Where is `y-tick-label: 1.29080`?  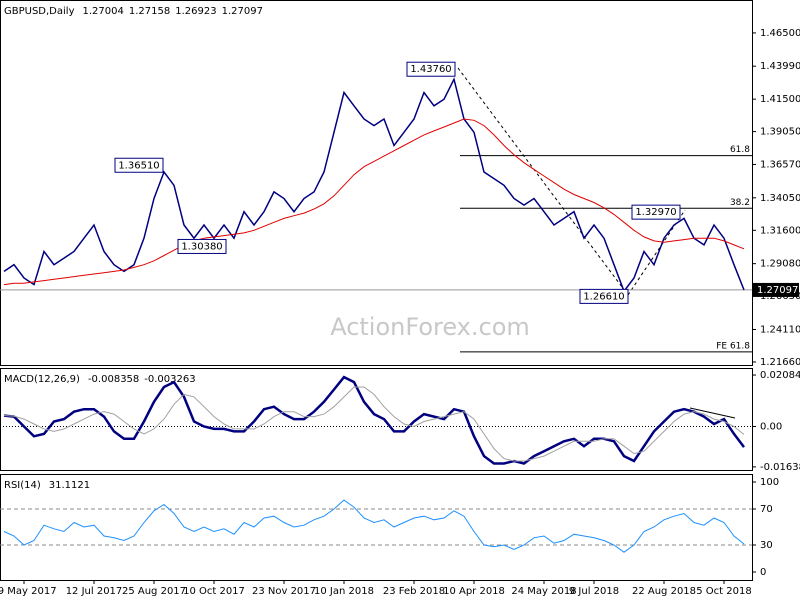 y-tick-label: 1.29080 is located at coordinates (780, 264).